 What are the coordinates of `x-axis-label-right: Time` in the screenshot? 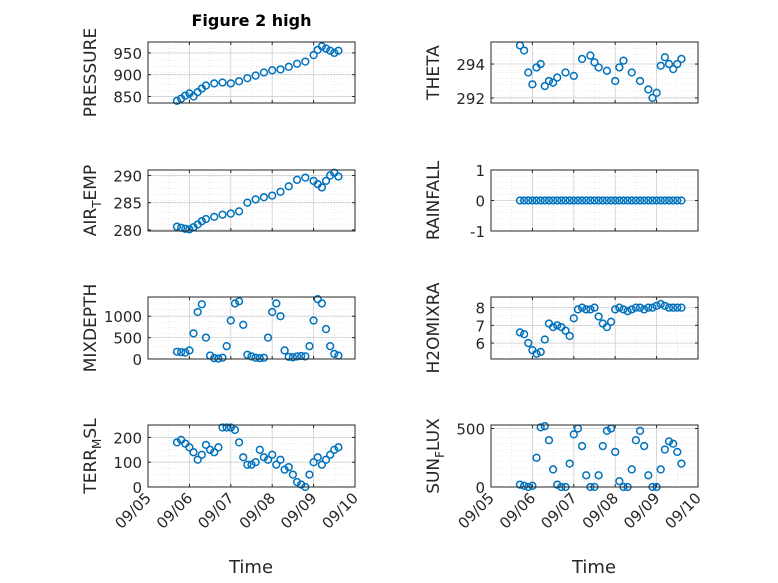 It's located at (594, 567).